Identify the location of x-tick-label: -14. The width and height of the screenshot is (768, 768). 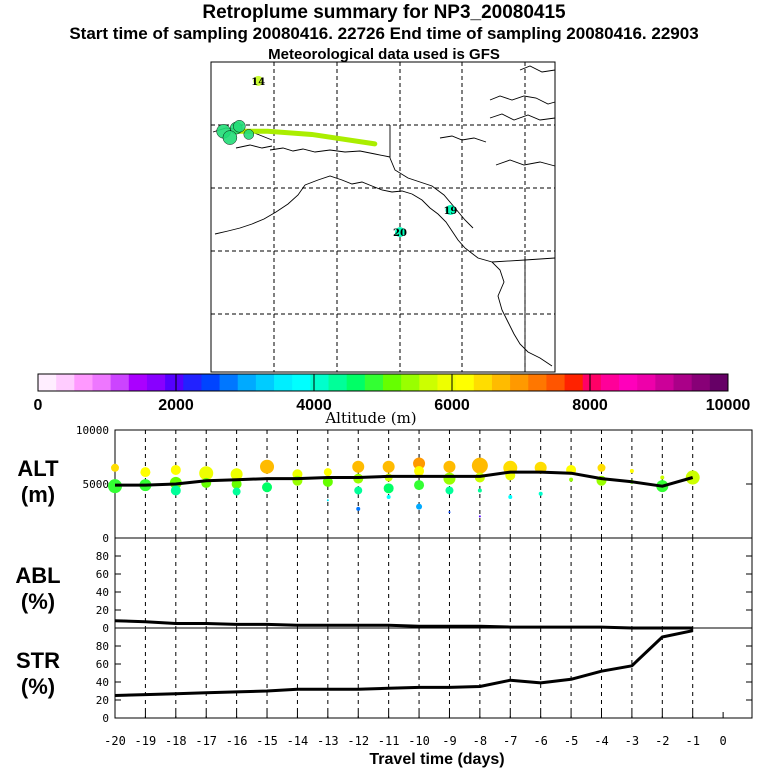
(298, 741).